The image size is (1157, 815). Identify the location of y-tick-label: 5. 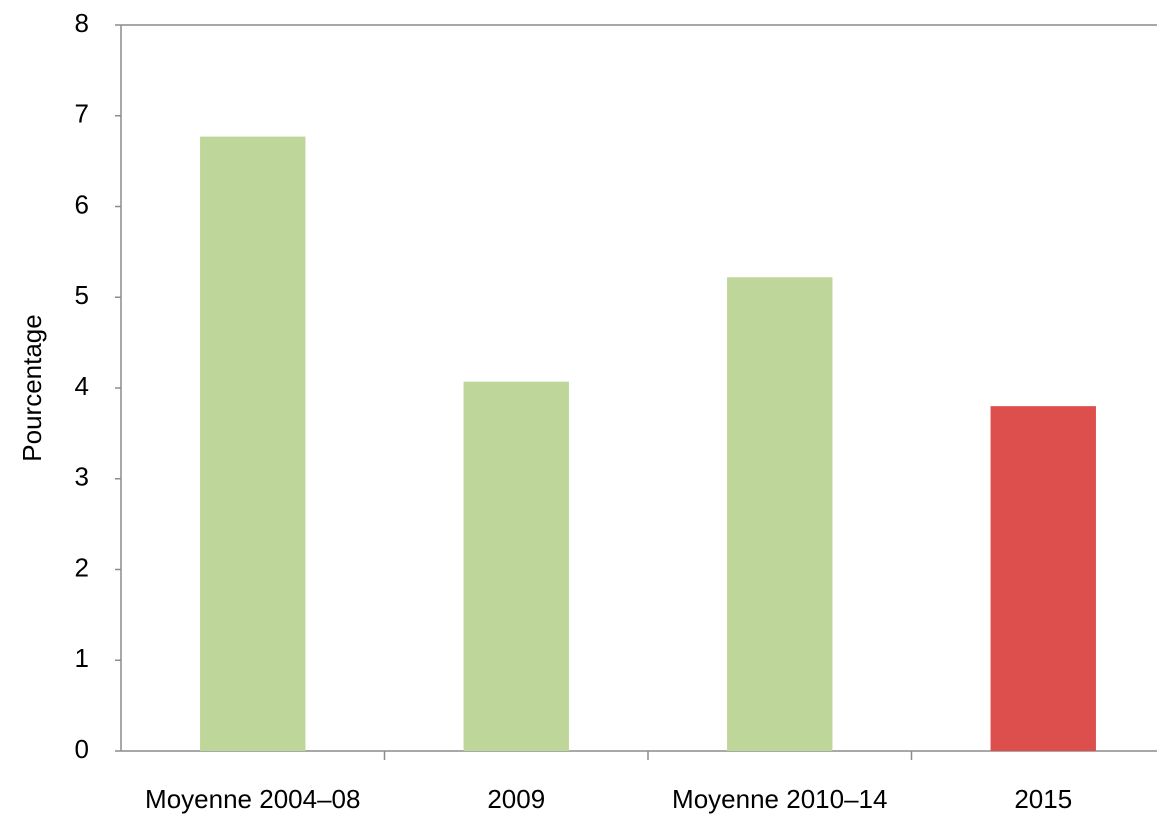
(82, 295).